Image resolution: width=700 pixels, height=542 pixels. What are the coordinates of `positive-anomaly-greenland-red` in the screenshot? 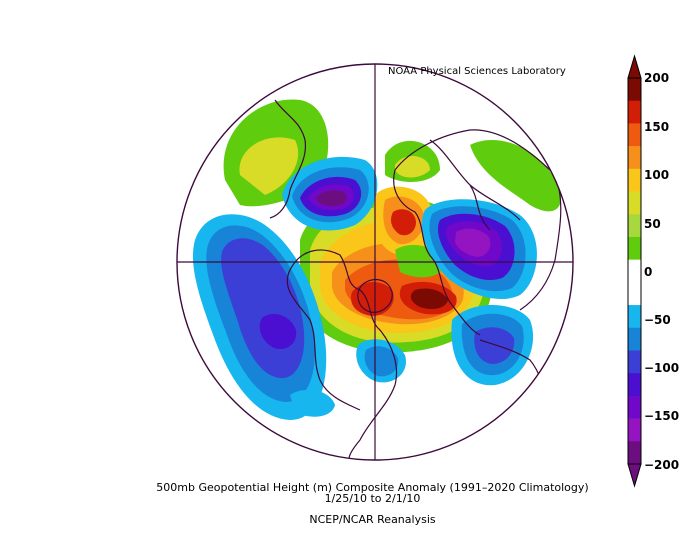 It's located at (372, 298).